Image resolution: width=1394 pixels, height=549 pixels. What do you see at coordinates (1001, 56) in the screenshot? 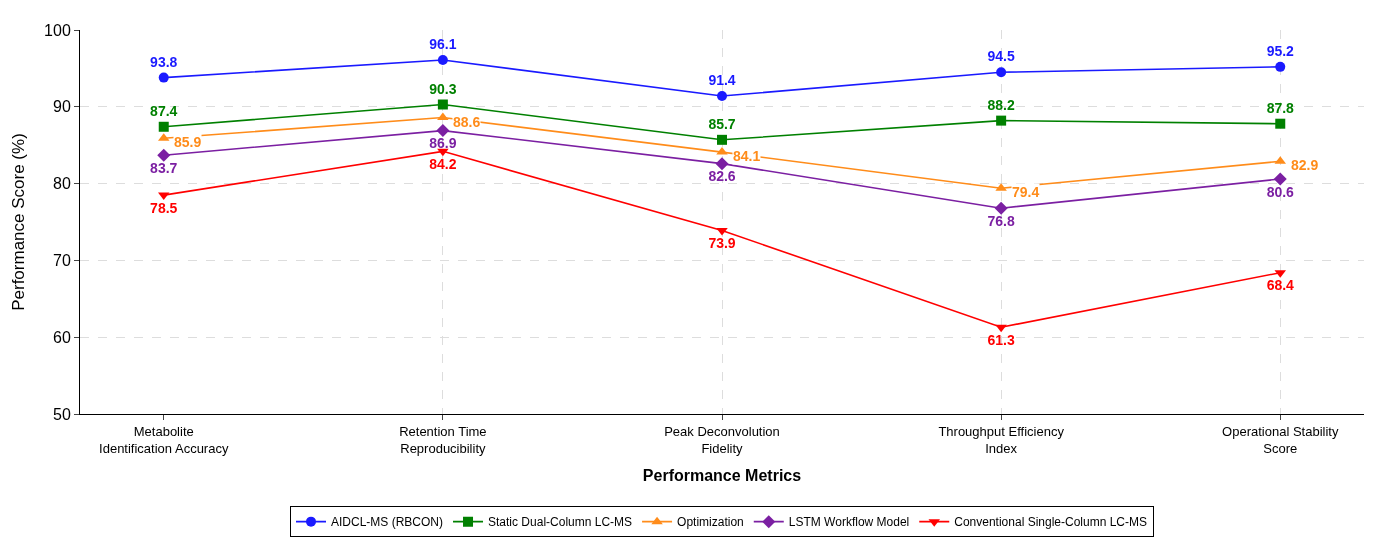
I see `data-label: 94.5` at bounding box center [1001, 56].